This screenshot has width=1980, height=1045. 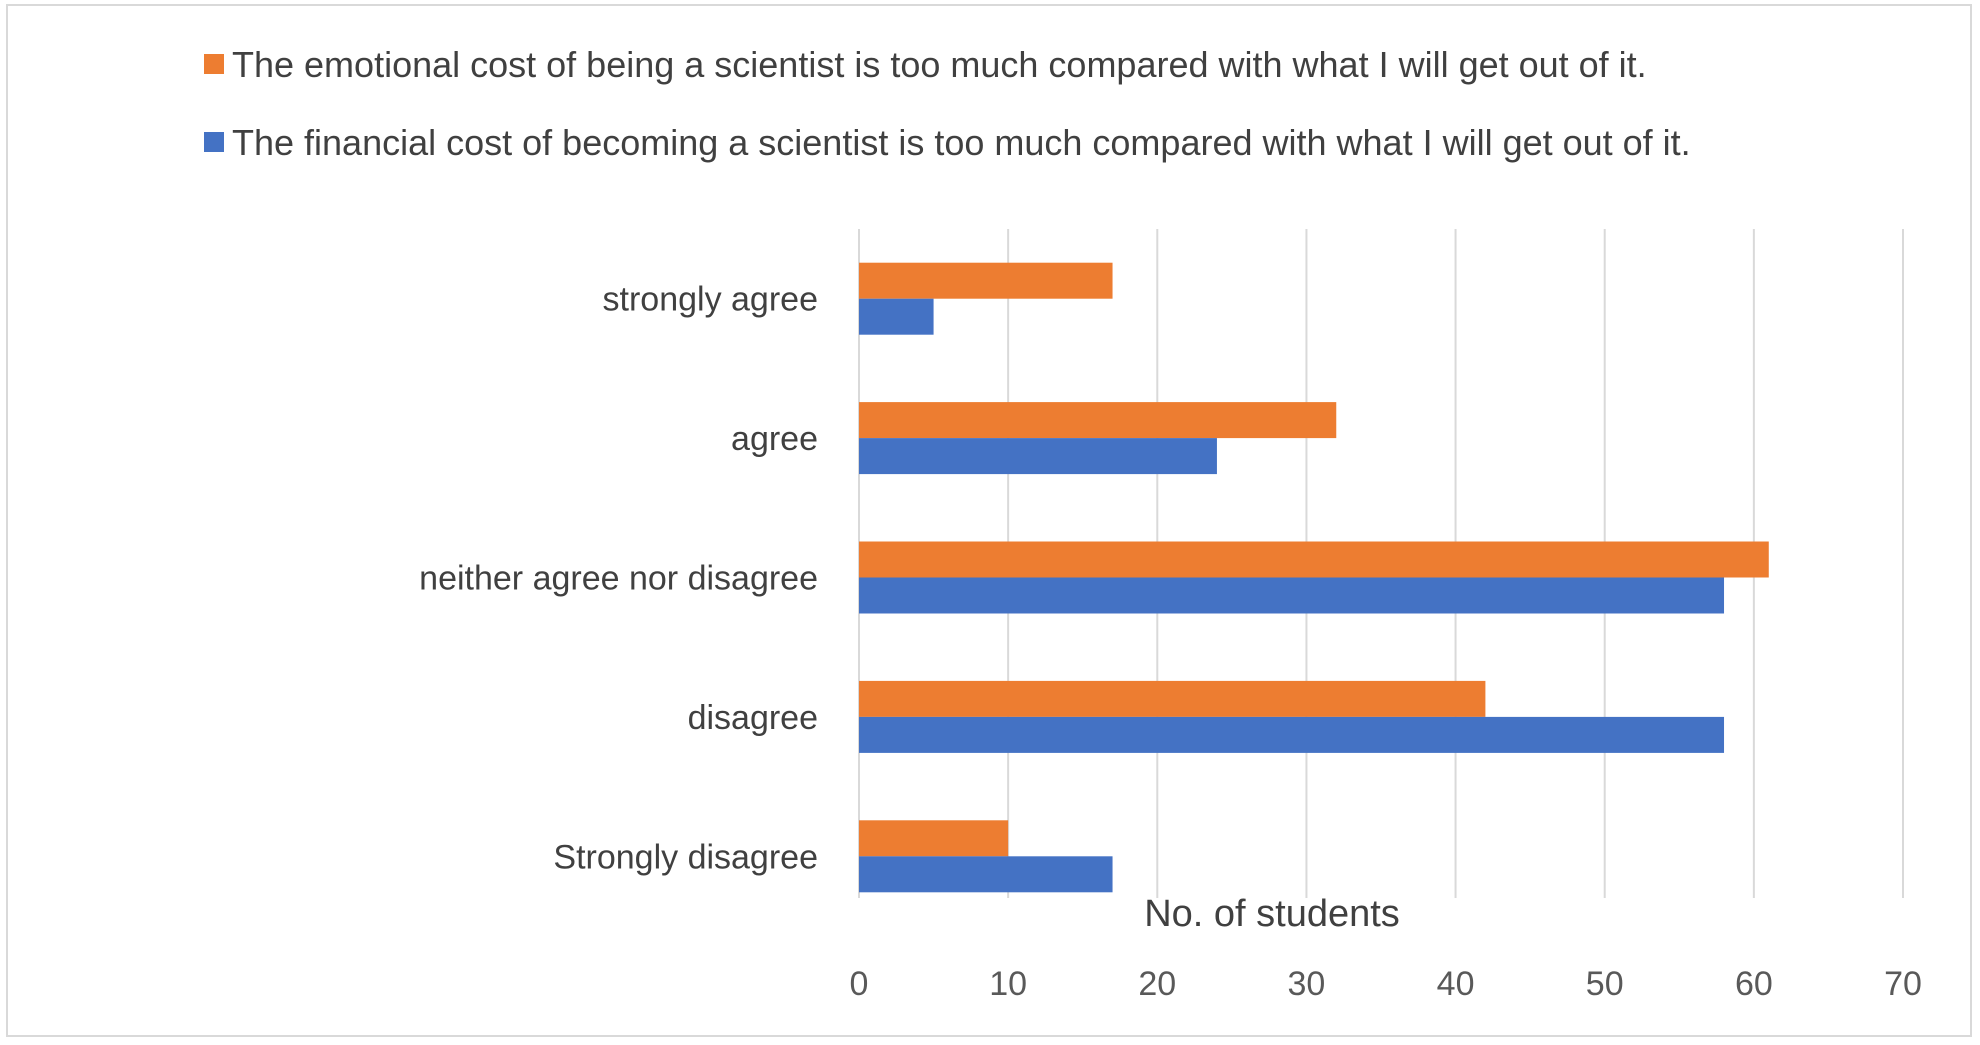 What do you see at coordinates (753, 718) in the screenshot?
I see `category-label: disagree` at bounding box center [753, 718].